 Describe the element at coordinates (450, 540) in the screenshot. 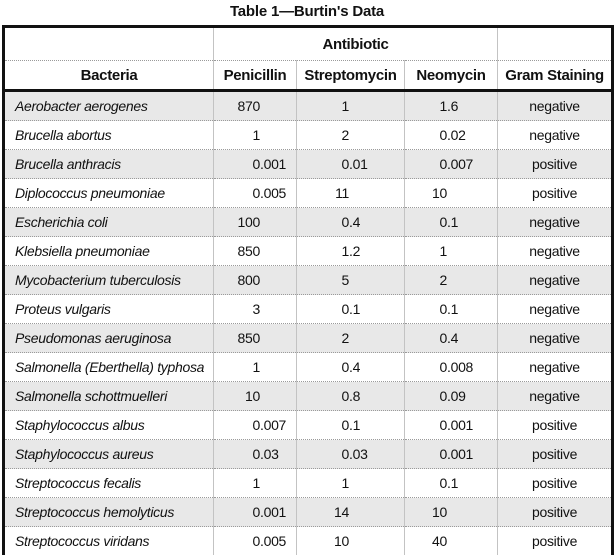

I see `neomycin-value: 40` at that location.